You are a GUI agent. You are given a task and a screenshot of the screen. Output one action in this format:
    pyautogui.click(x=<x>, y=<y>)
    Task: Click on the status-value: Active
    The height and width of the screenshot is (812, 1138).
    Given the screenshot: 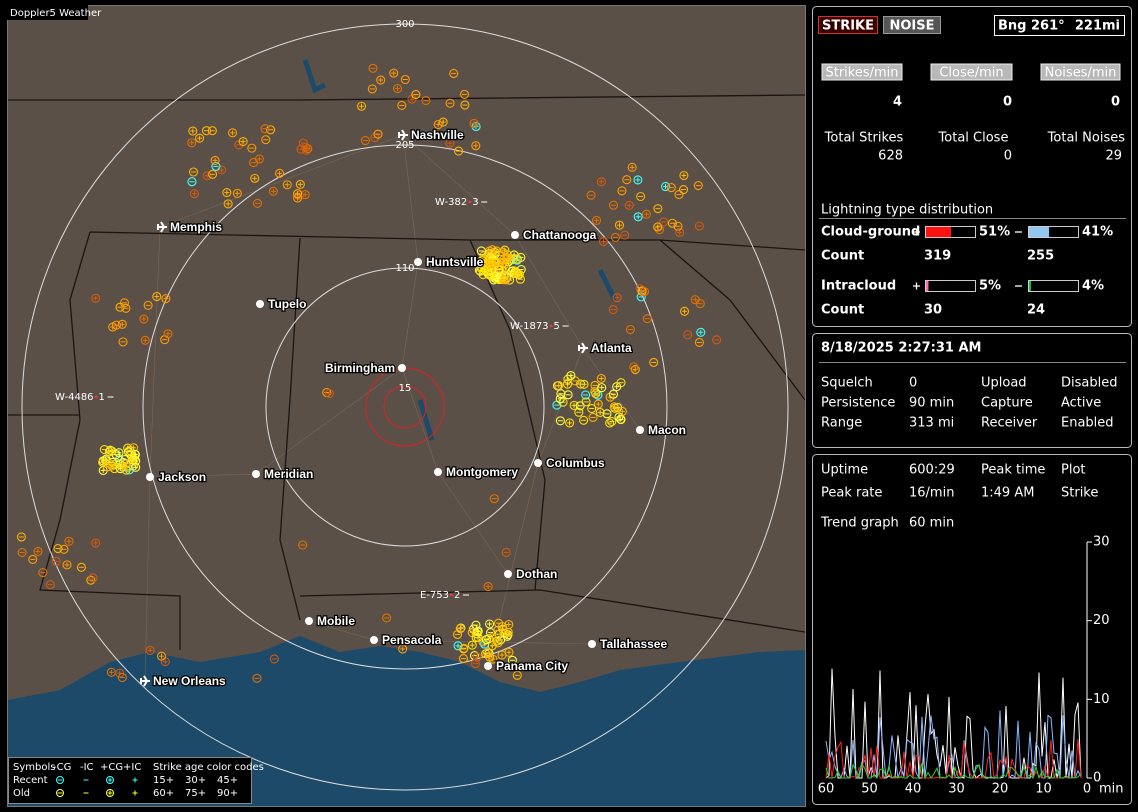 What is the action you would take?
    pyautogui.click(x=1081, y=403)
    